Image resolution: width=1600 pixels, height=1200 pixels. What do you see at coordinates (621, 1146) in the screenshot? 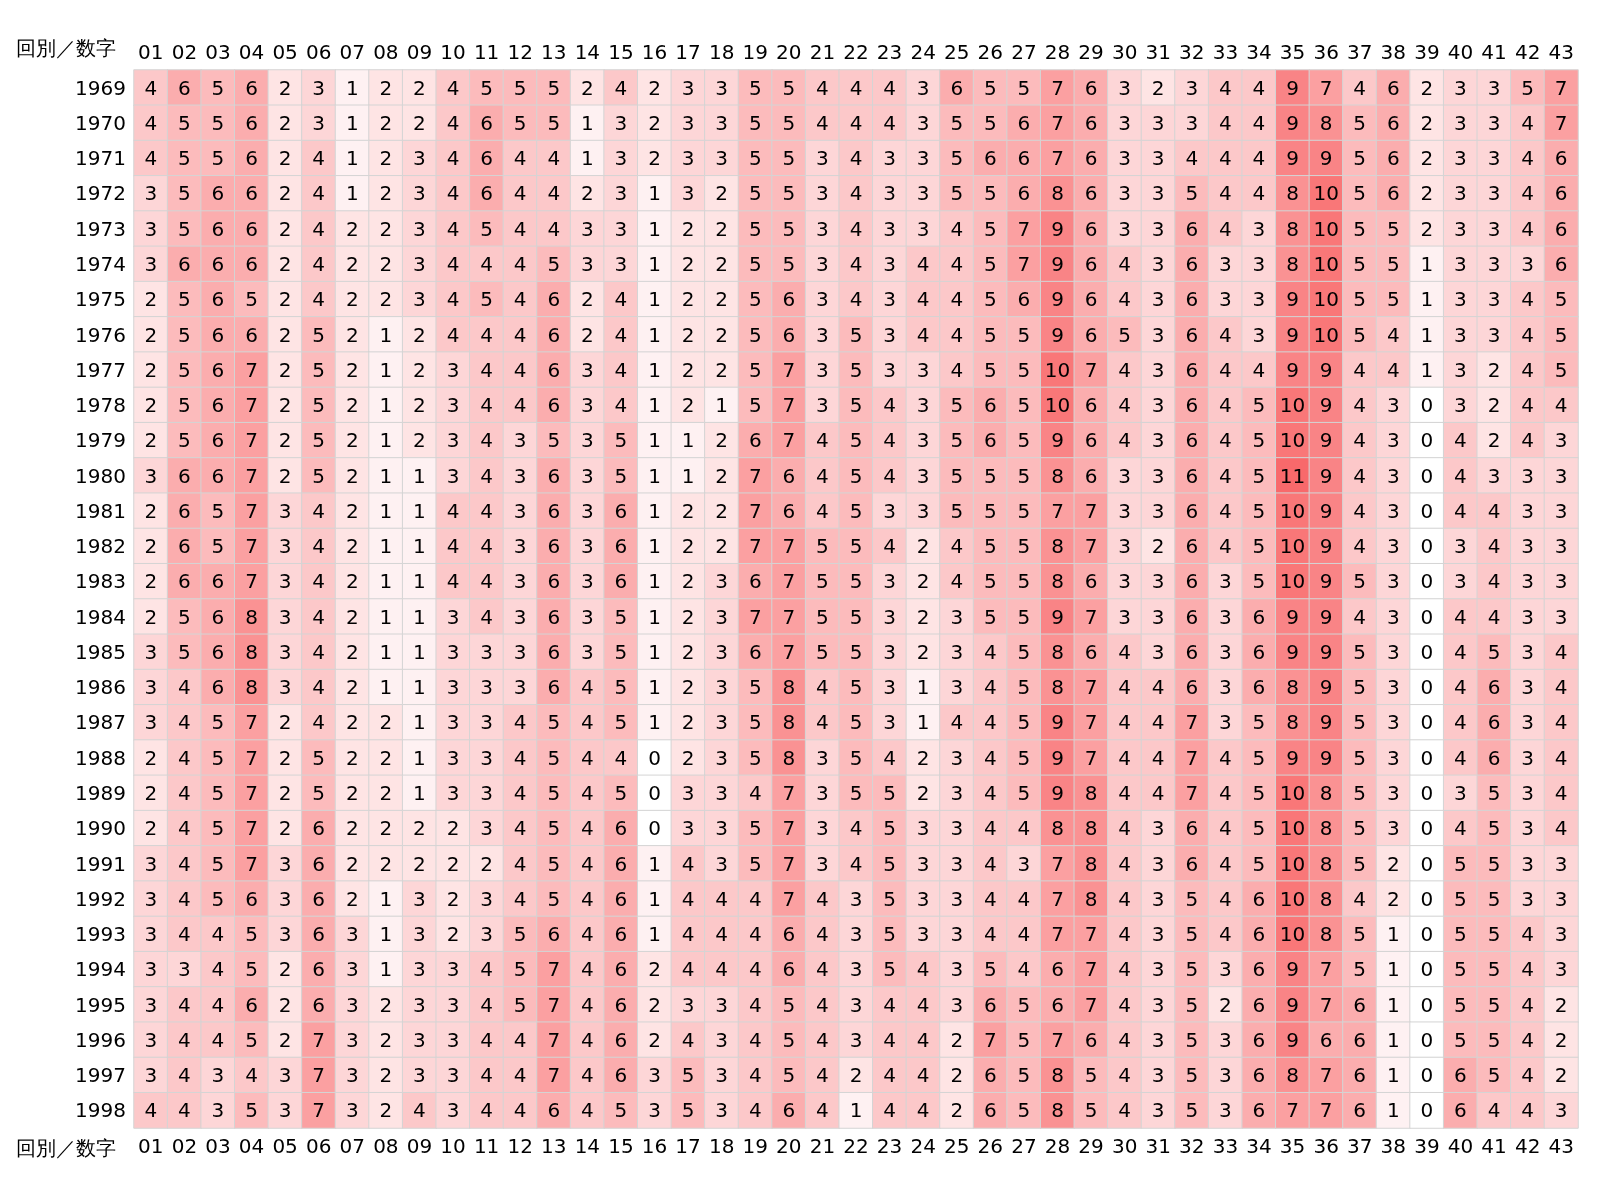
I see `x-tick-label: 15` at bounding box center [621, 1146].